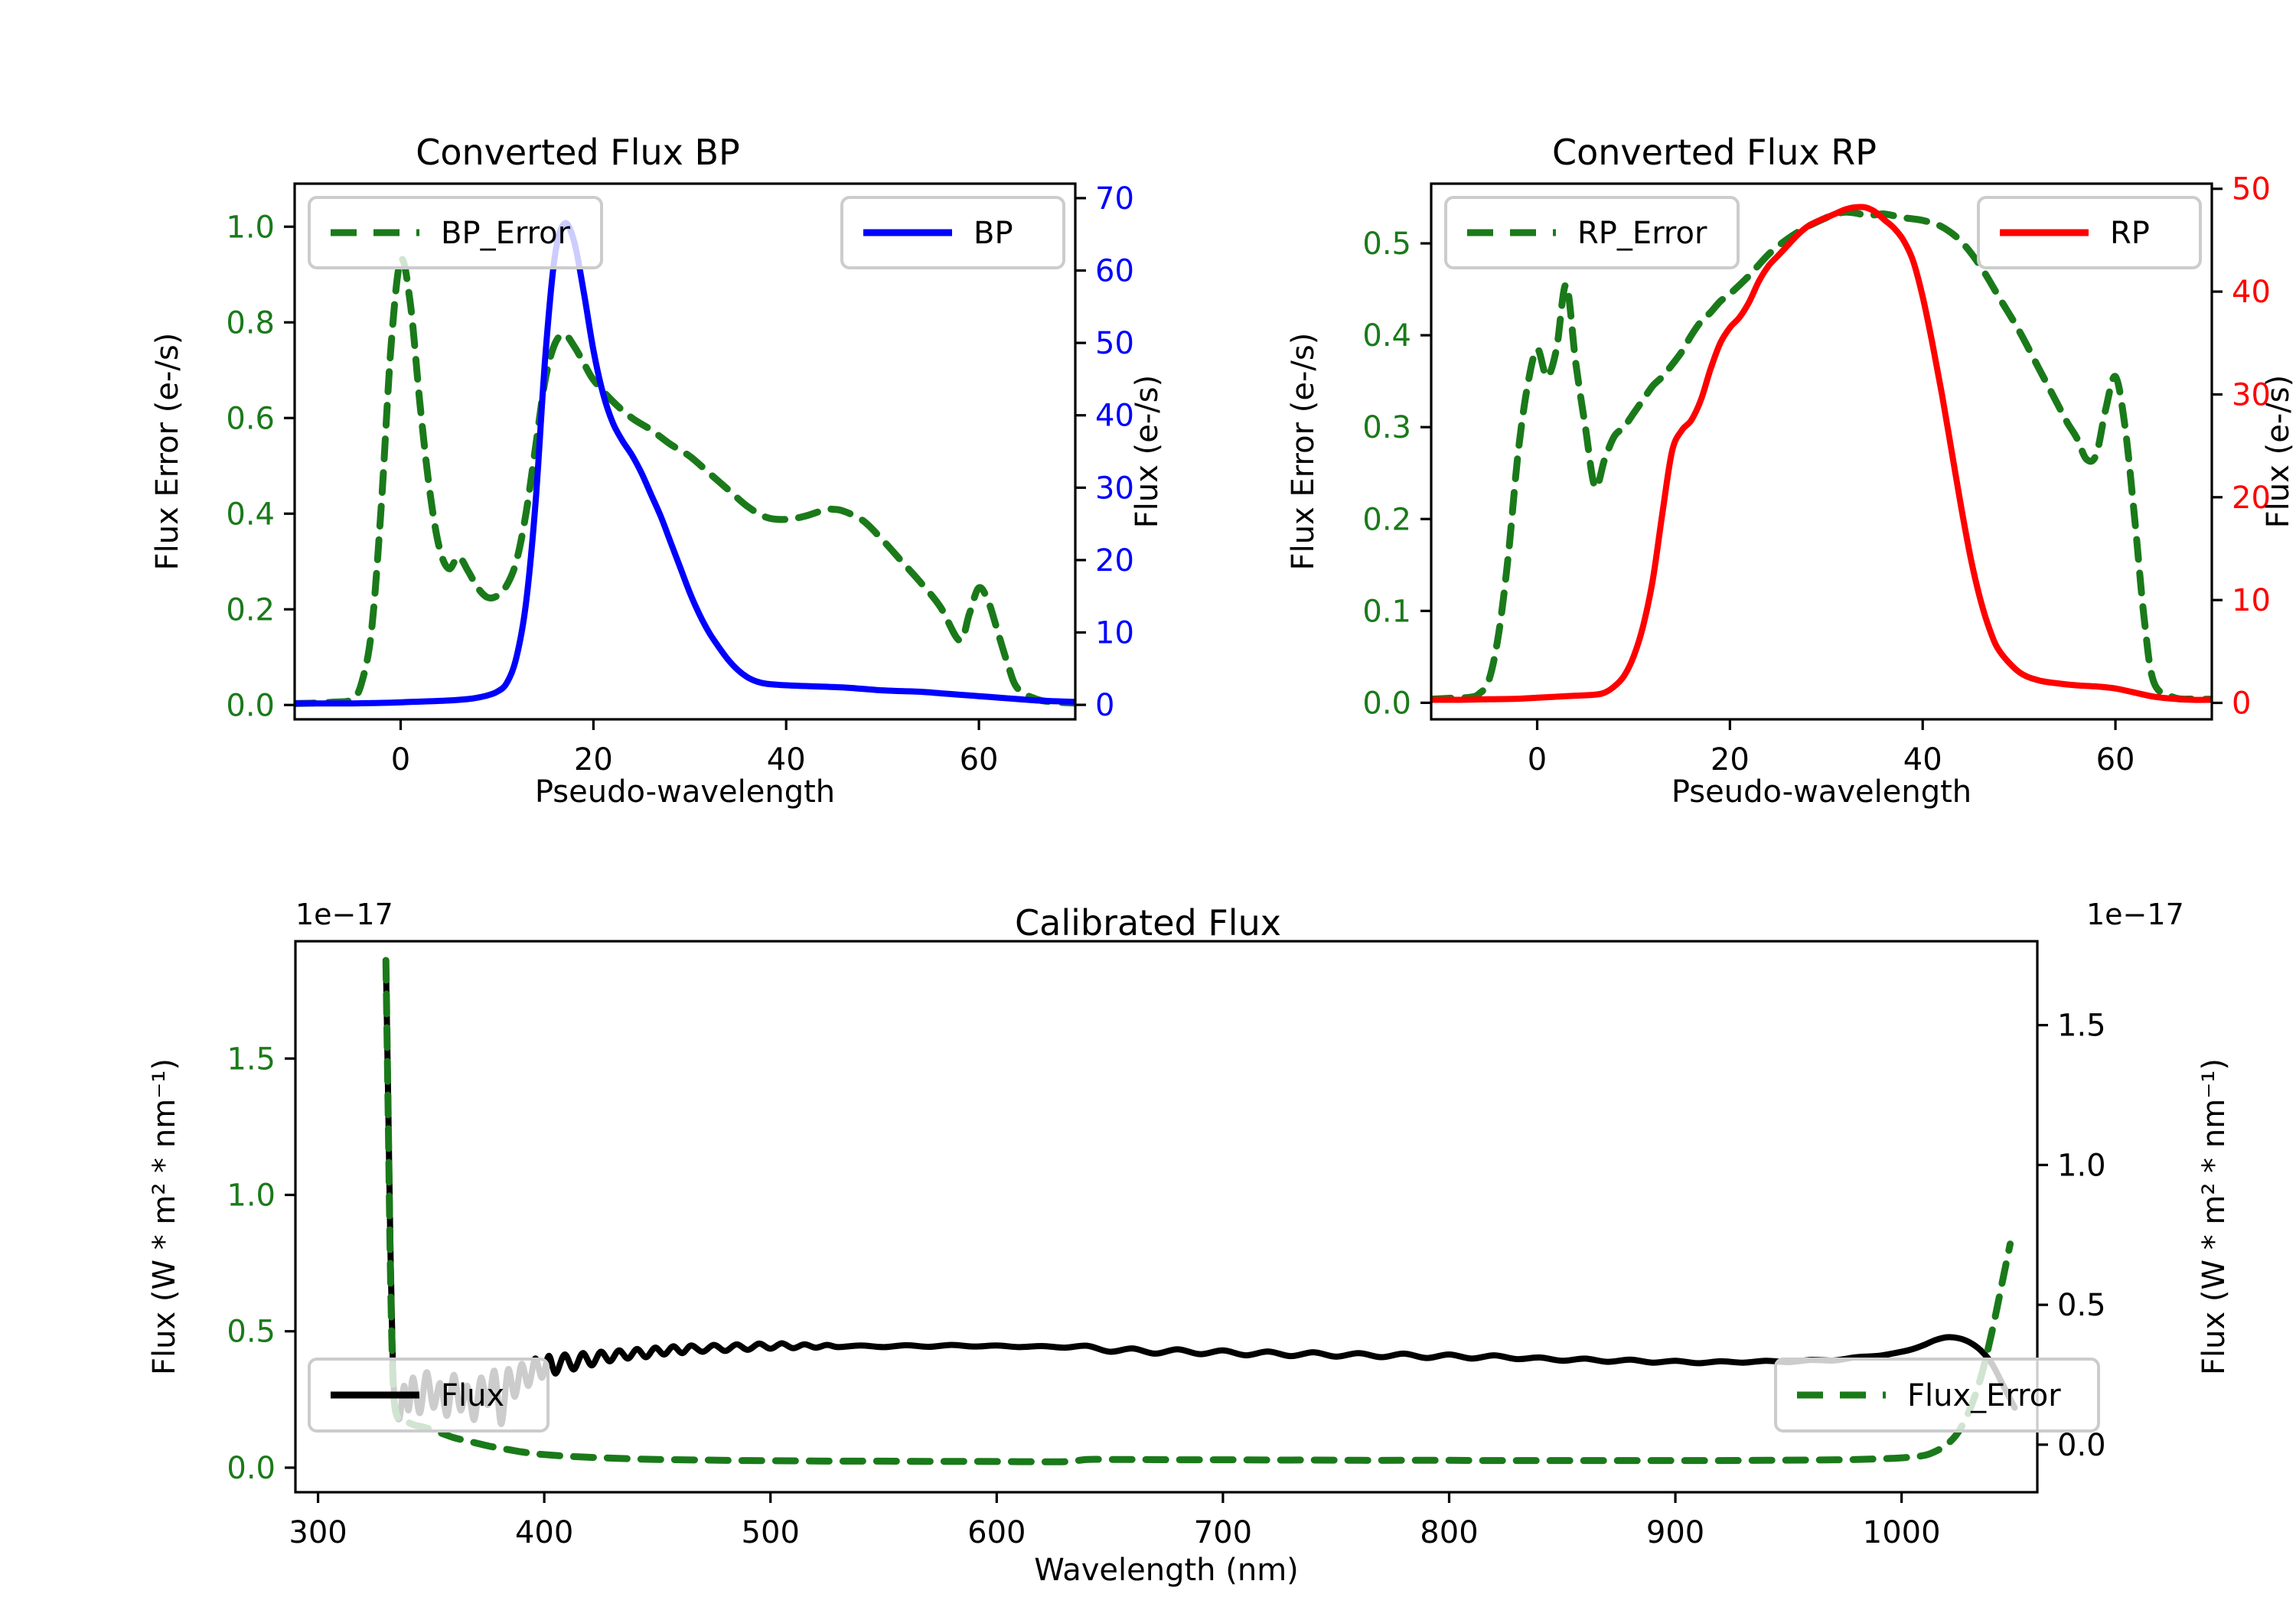 The width and height of the screenshot is (2296, 1607). What do you see at coordinates (2081, 1445) in the screenshot?
I see `cal-ytick-right-label: 0.0` at bounding box center [2081, 1445].